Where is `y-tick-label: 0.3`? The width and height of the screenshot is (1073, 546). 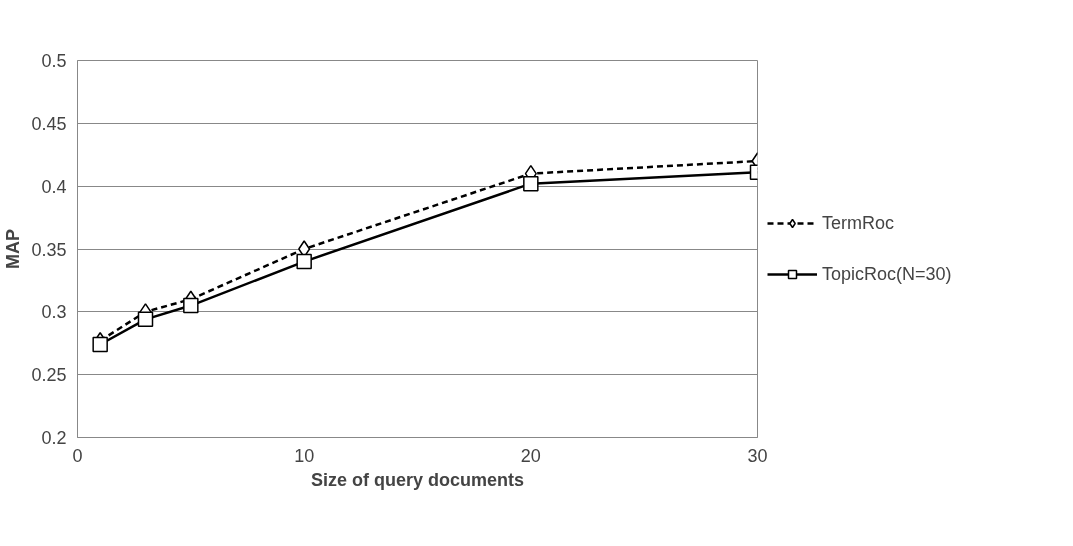 y-tick-label: 0.3 is located at coordinates (54, 312).